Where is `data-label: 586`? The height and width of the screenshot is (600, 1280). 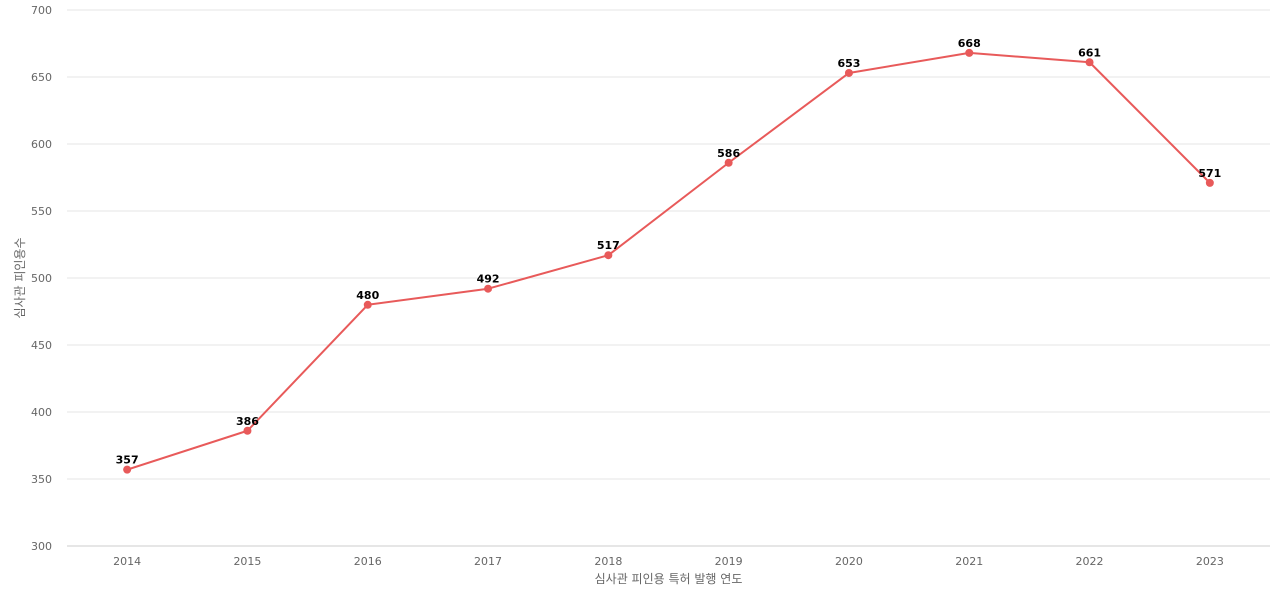 data-label: 586 is located at coordinates (728, 153).